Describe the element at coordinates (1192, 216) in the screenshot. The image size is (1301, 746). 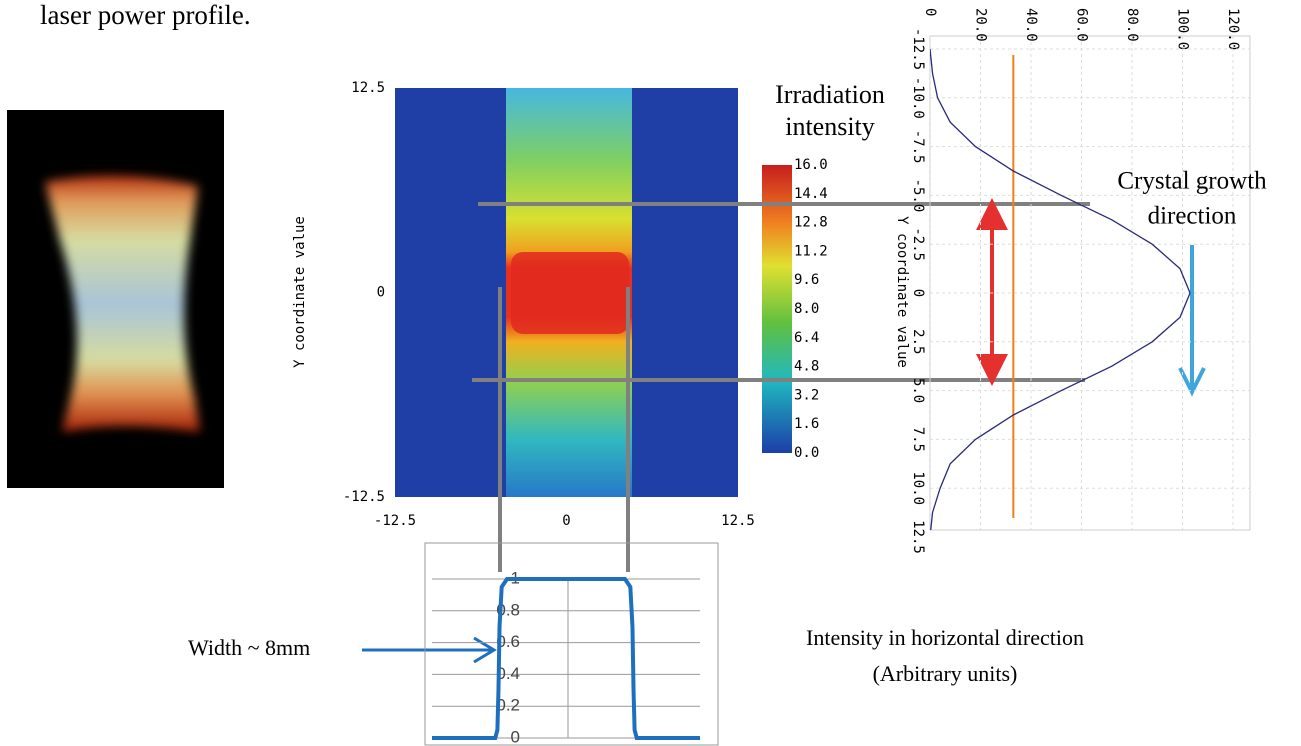
I see `annotation: direction` at that location.